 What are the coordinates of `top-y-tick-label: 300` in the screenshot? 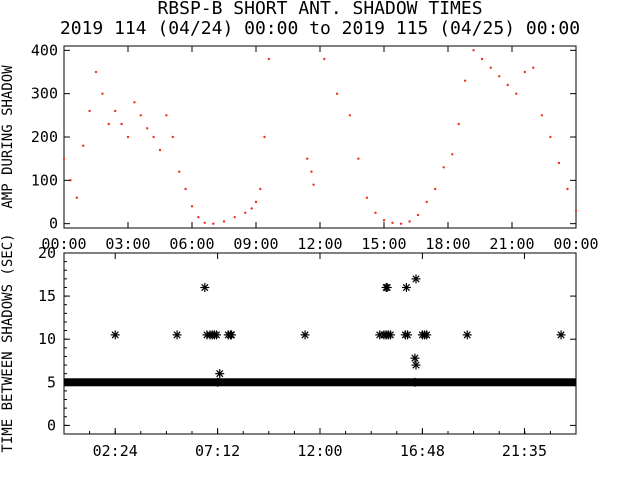 It's located at (44, 94).